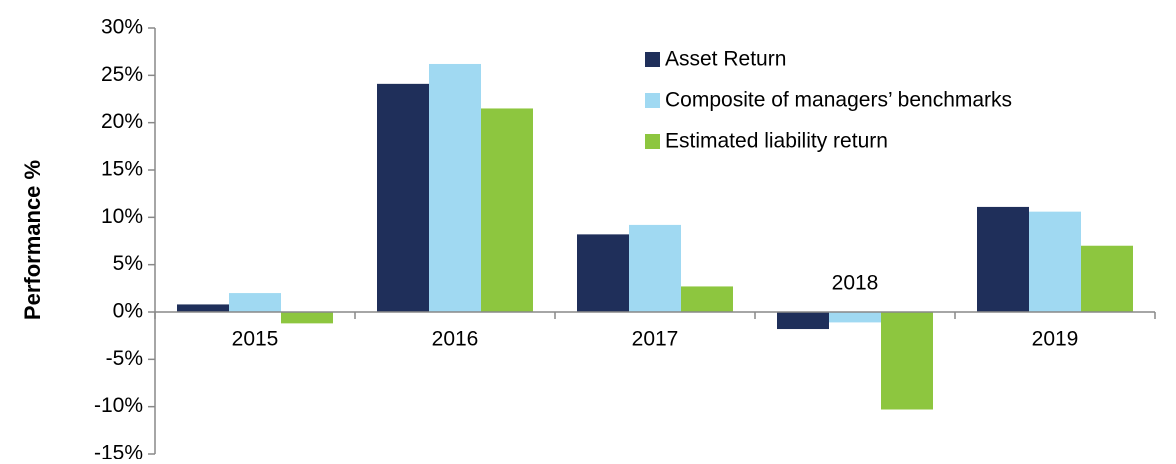 This screenshot has width=1176, height=464. What do you see at coordinates (122, 121) in the screenshot?
I see `y-tick-label: 20%` at bounding box center [122, 121].